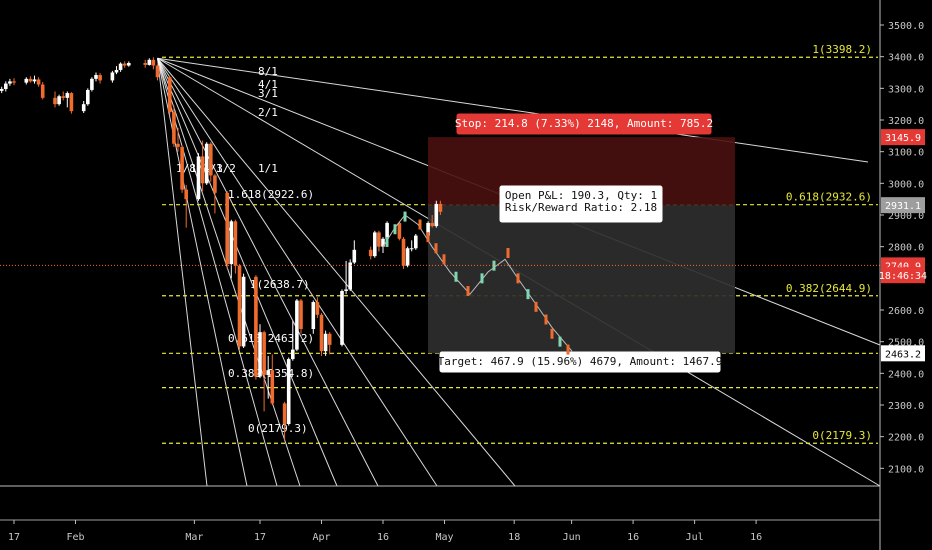 Image resolution: width=932 pixels, height=550 pixels. I want to click on price-tags: 3145.9 2931.1 2740.918:46:34 2463.2, so click(903, 245).